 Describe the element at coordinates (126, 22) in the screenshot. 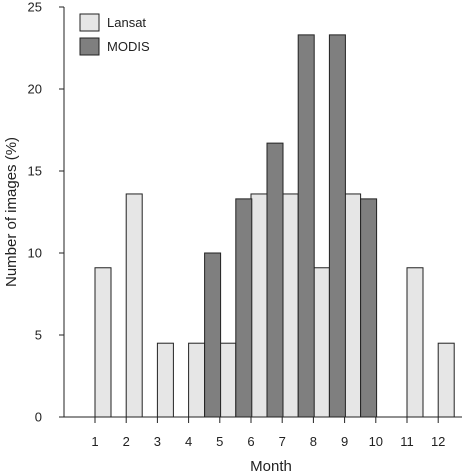

I see `legend-label-lansat: Lansat` at that location.